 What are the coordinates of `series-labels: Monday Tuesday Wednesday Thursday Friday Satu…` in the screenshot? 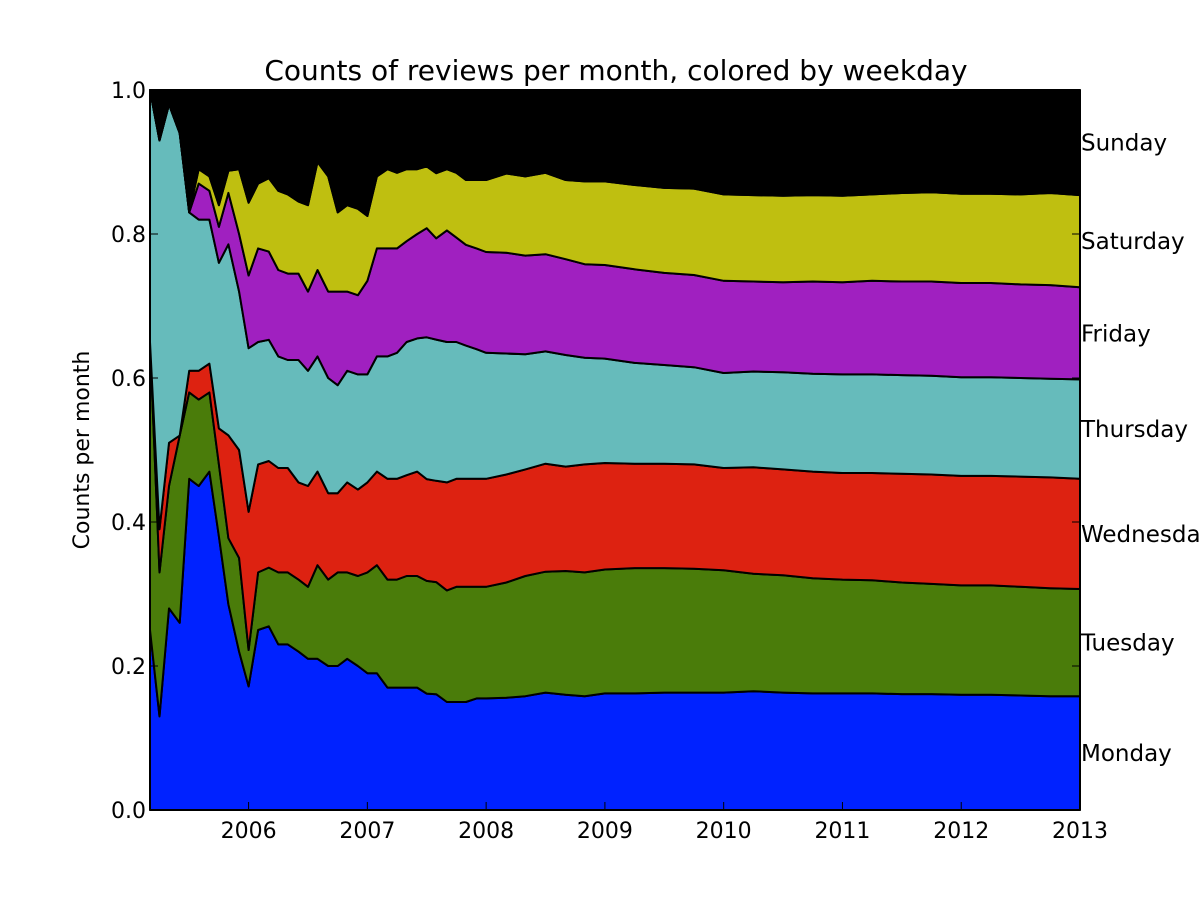 It's located at (1140, 449).